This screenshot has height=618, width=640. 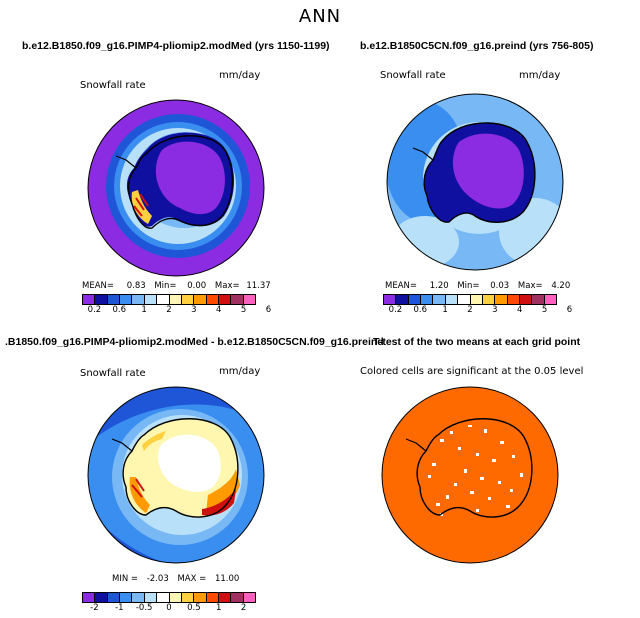 I want to click on panel1-stats: MEAN= 0.83 Min= 0.00 Max= 11.37, so click(x=176, y=286).